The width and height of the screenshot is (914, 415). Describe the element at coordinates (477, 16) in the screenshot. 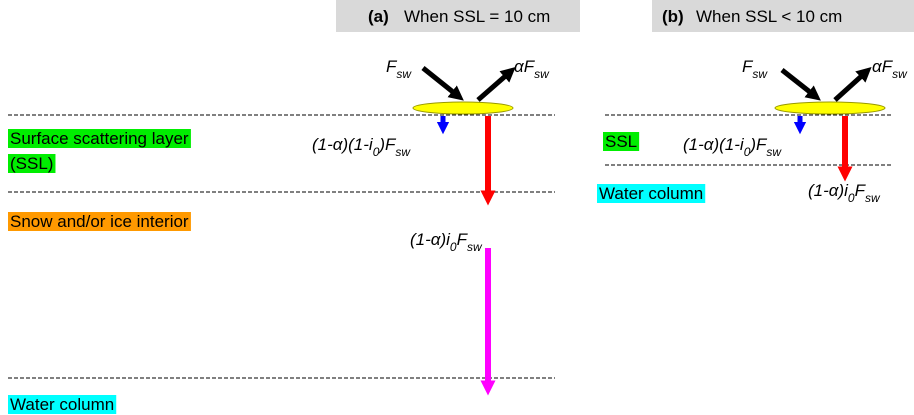

I see `panel-title: When SSL = 10 cm` at that location.